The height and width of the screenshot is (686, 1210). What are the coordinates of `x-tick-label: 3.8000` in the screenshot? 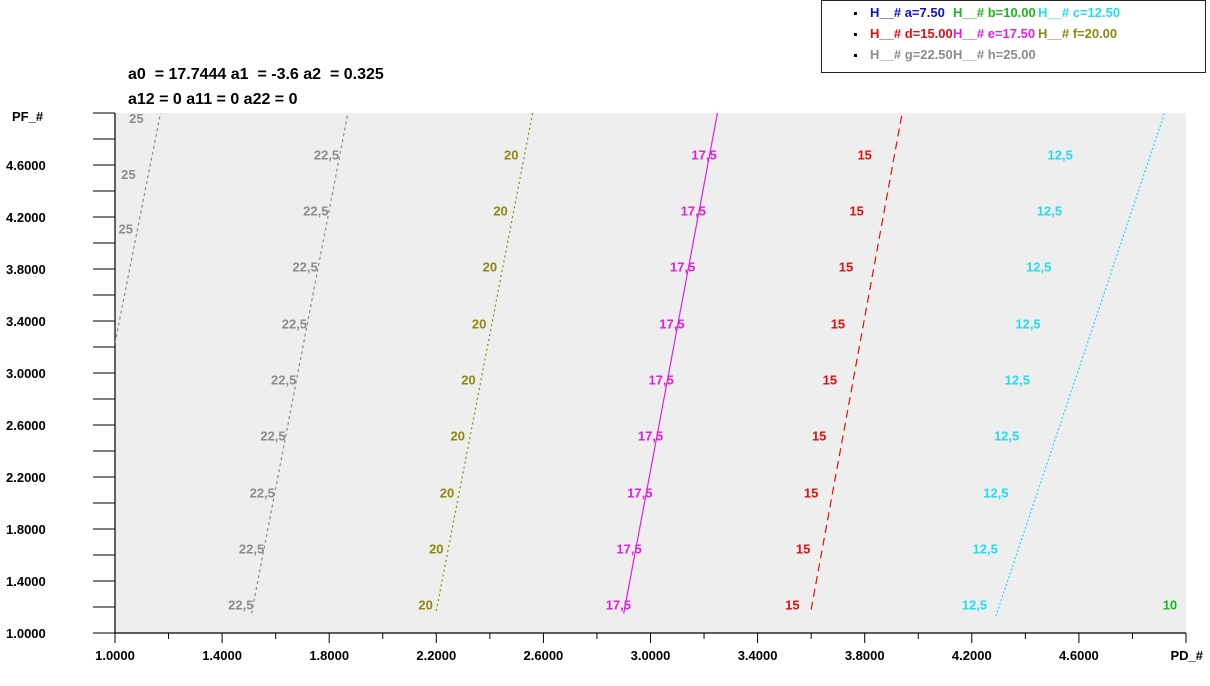 It's located at (865, 655).